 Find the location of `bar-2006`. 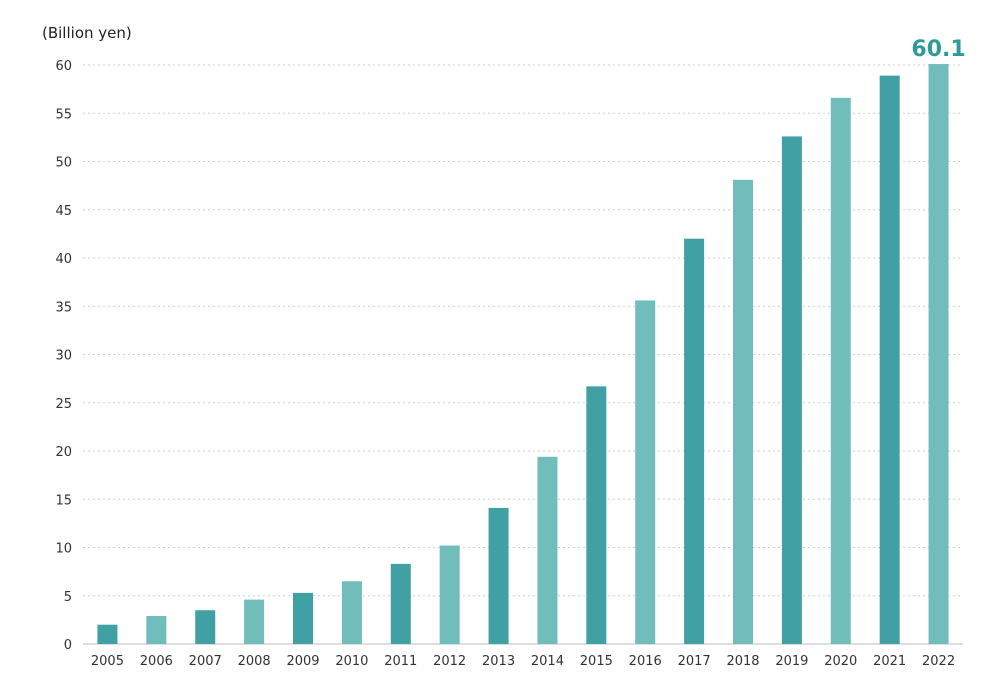

bar-2006 is located at coordinates (156, 630).